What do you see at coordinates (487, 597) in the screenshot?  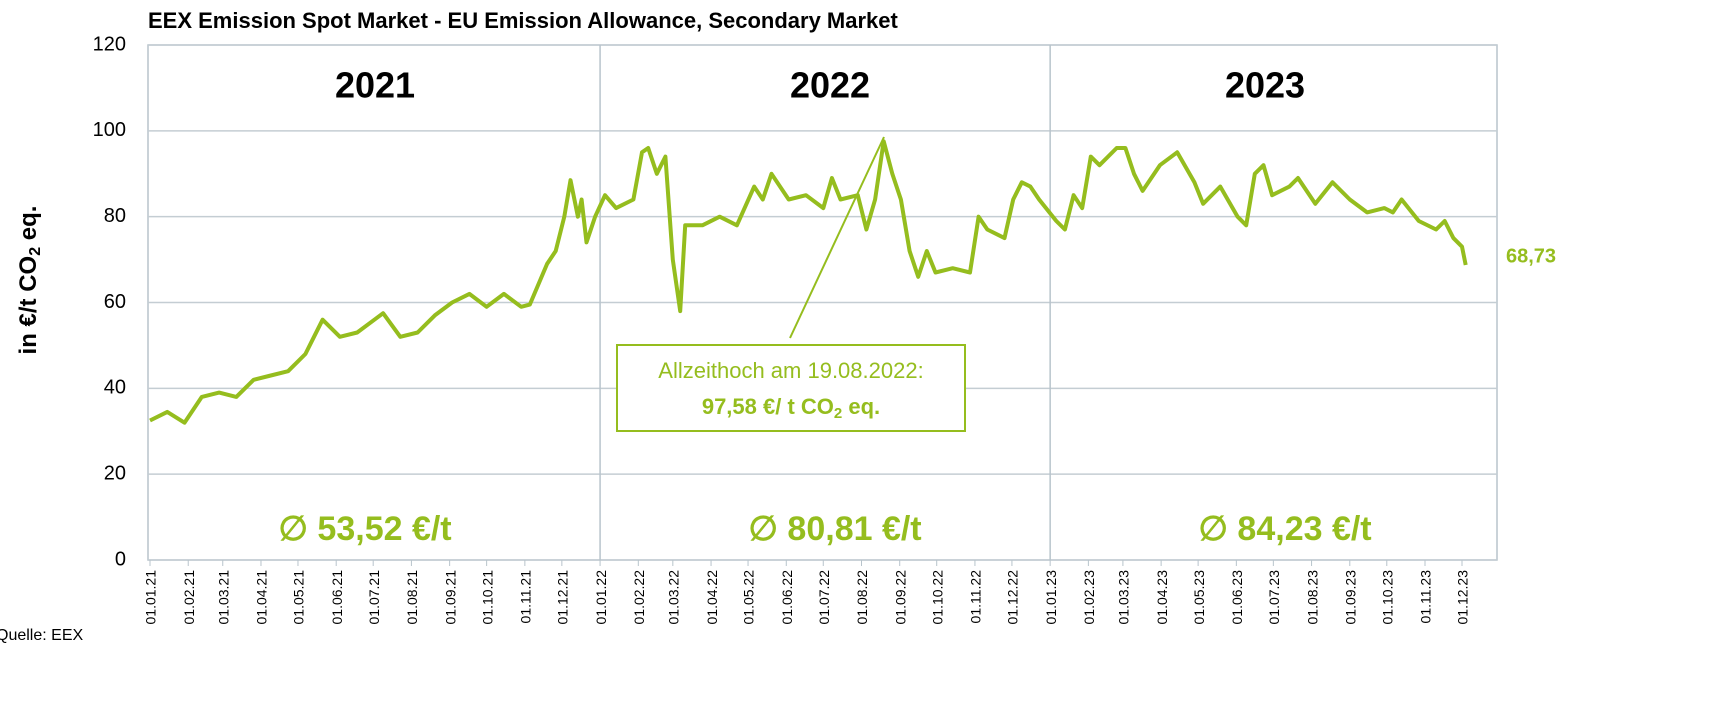 I see `x-tick-label: 01.10.21` at bounding box center [487, 597].